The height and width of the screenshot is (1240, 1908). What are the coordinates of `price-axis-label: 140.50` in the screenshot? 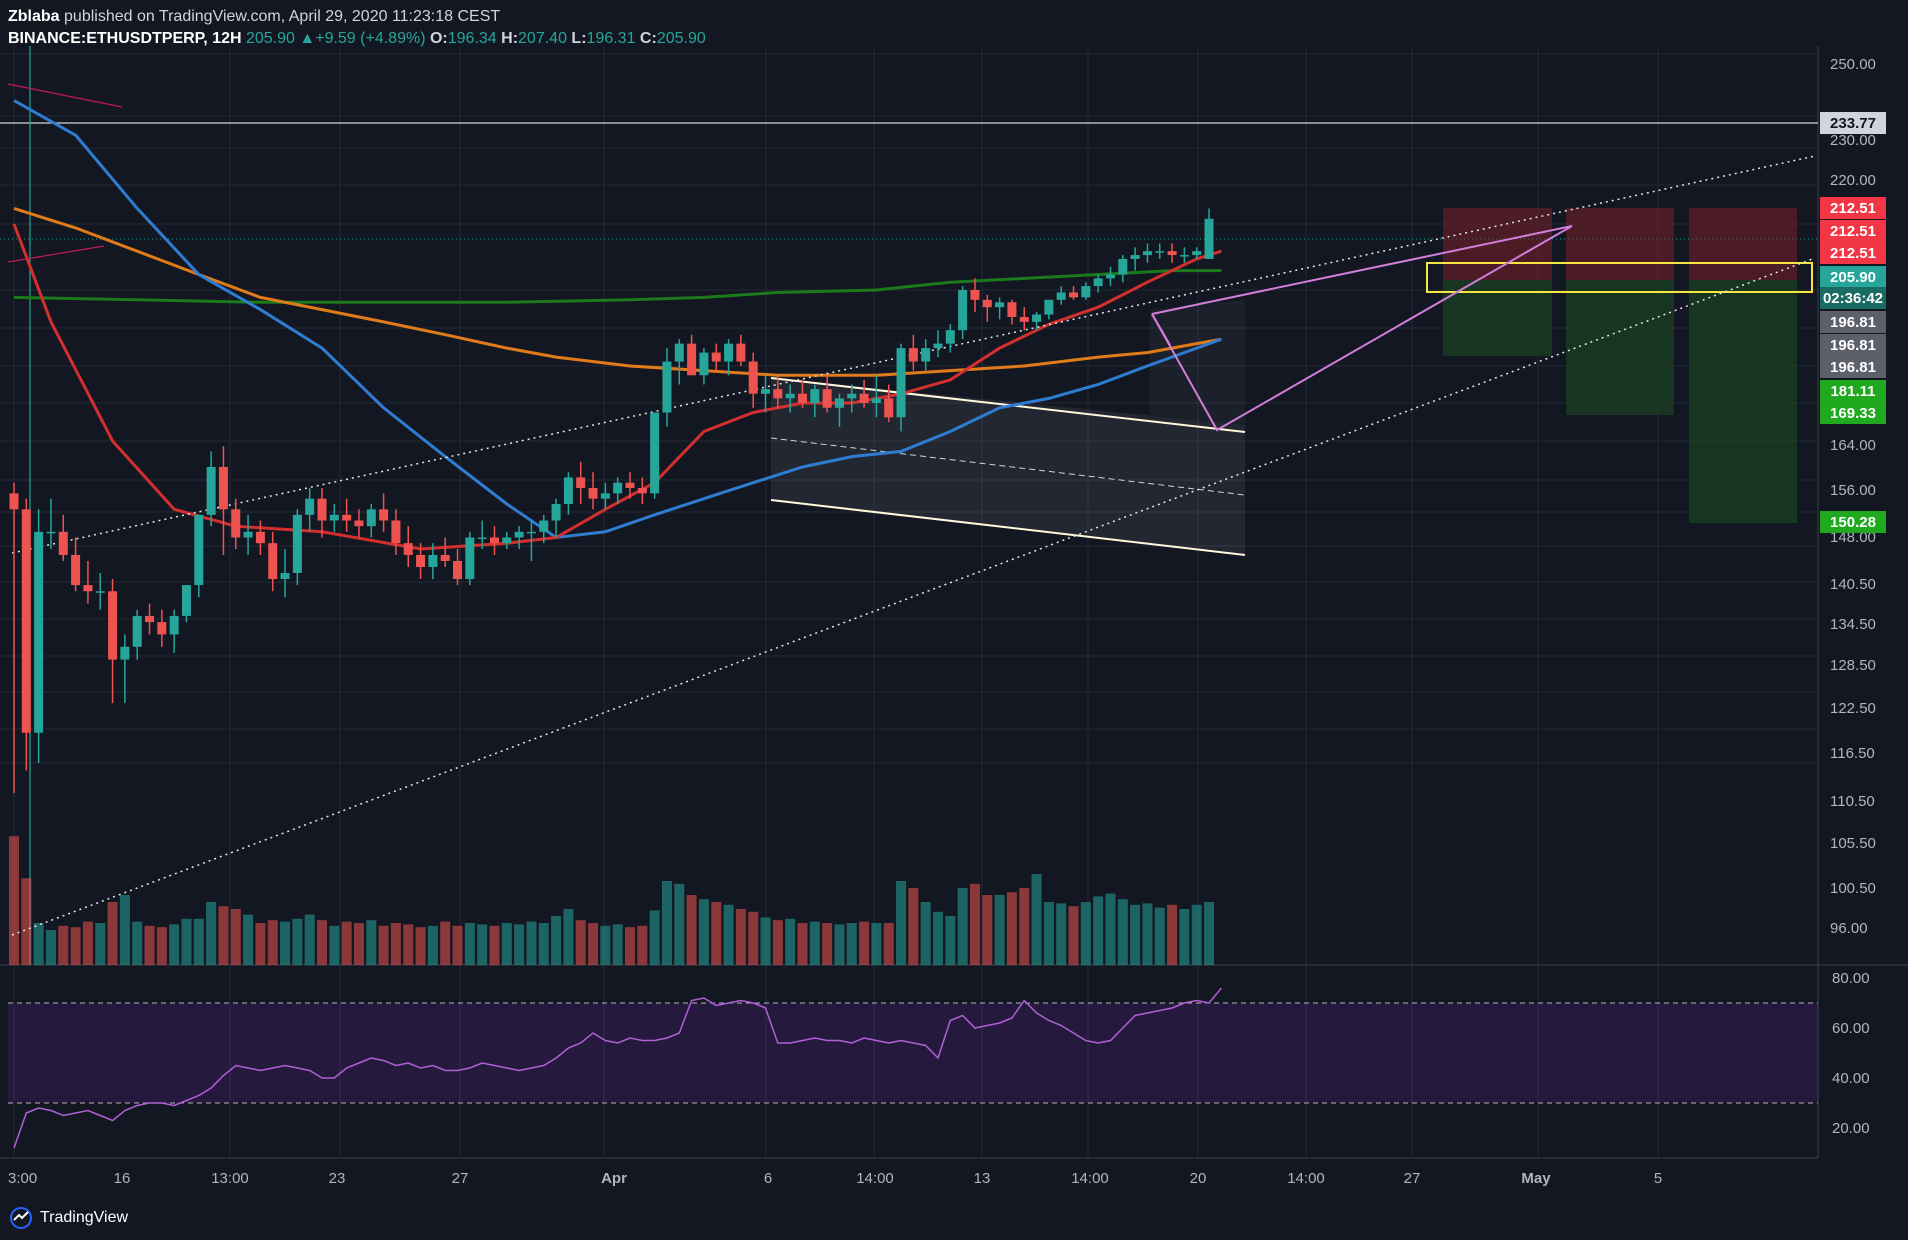 It's located at (1853, 584).